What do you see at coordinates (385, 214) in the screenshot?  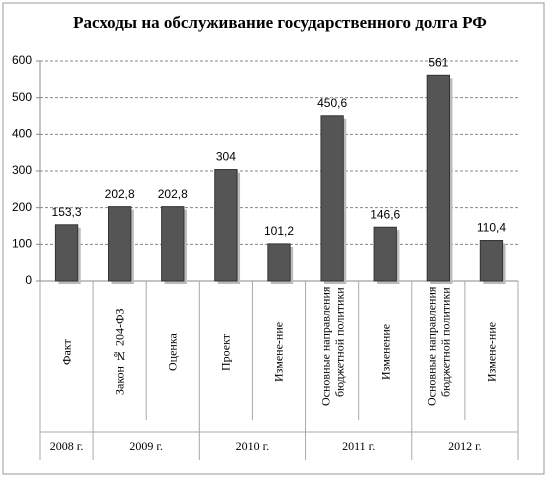 I see `value-label: 146,6` at bounding box center [385, 214].